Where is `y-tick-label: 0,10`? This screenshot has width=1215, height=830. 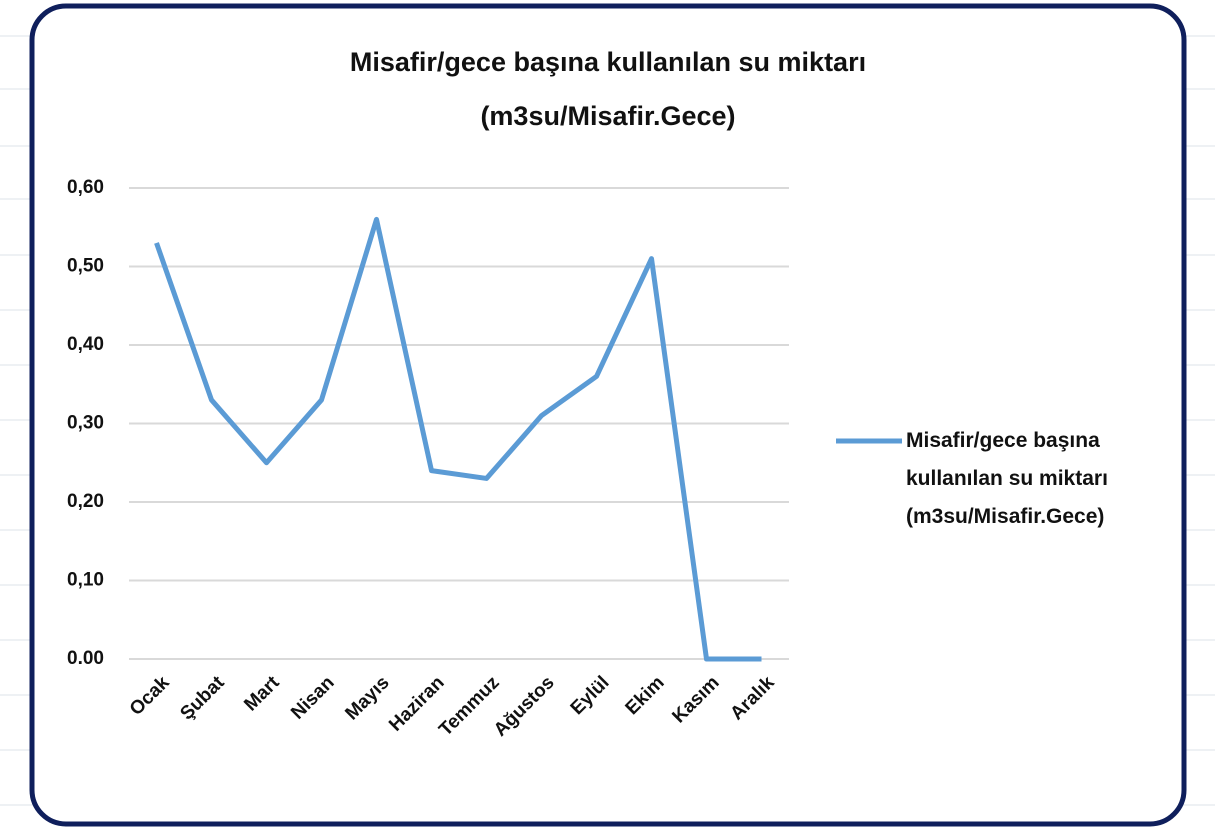
y-tick-label: 0,10 is located at coordinates (85, 580).